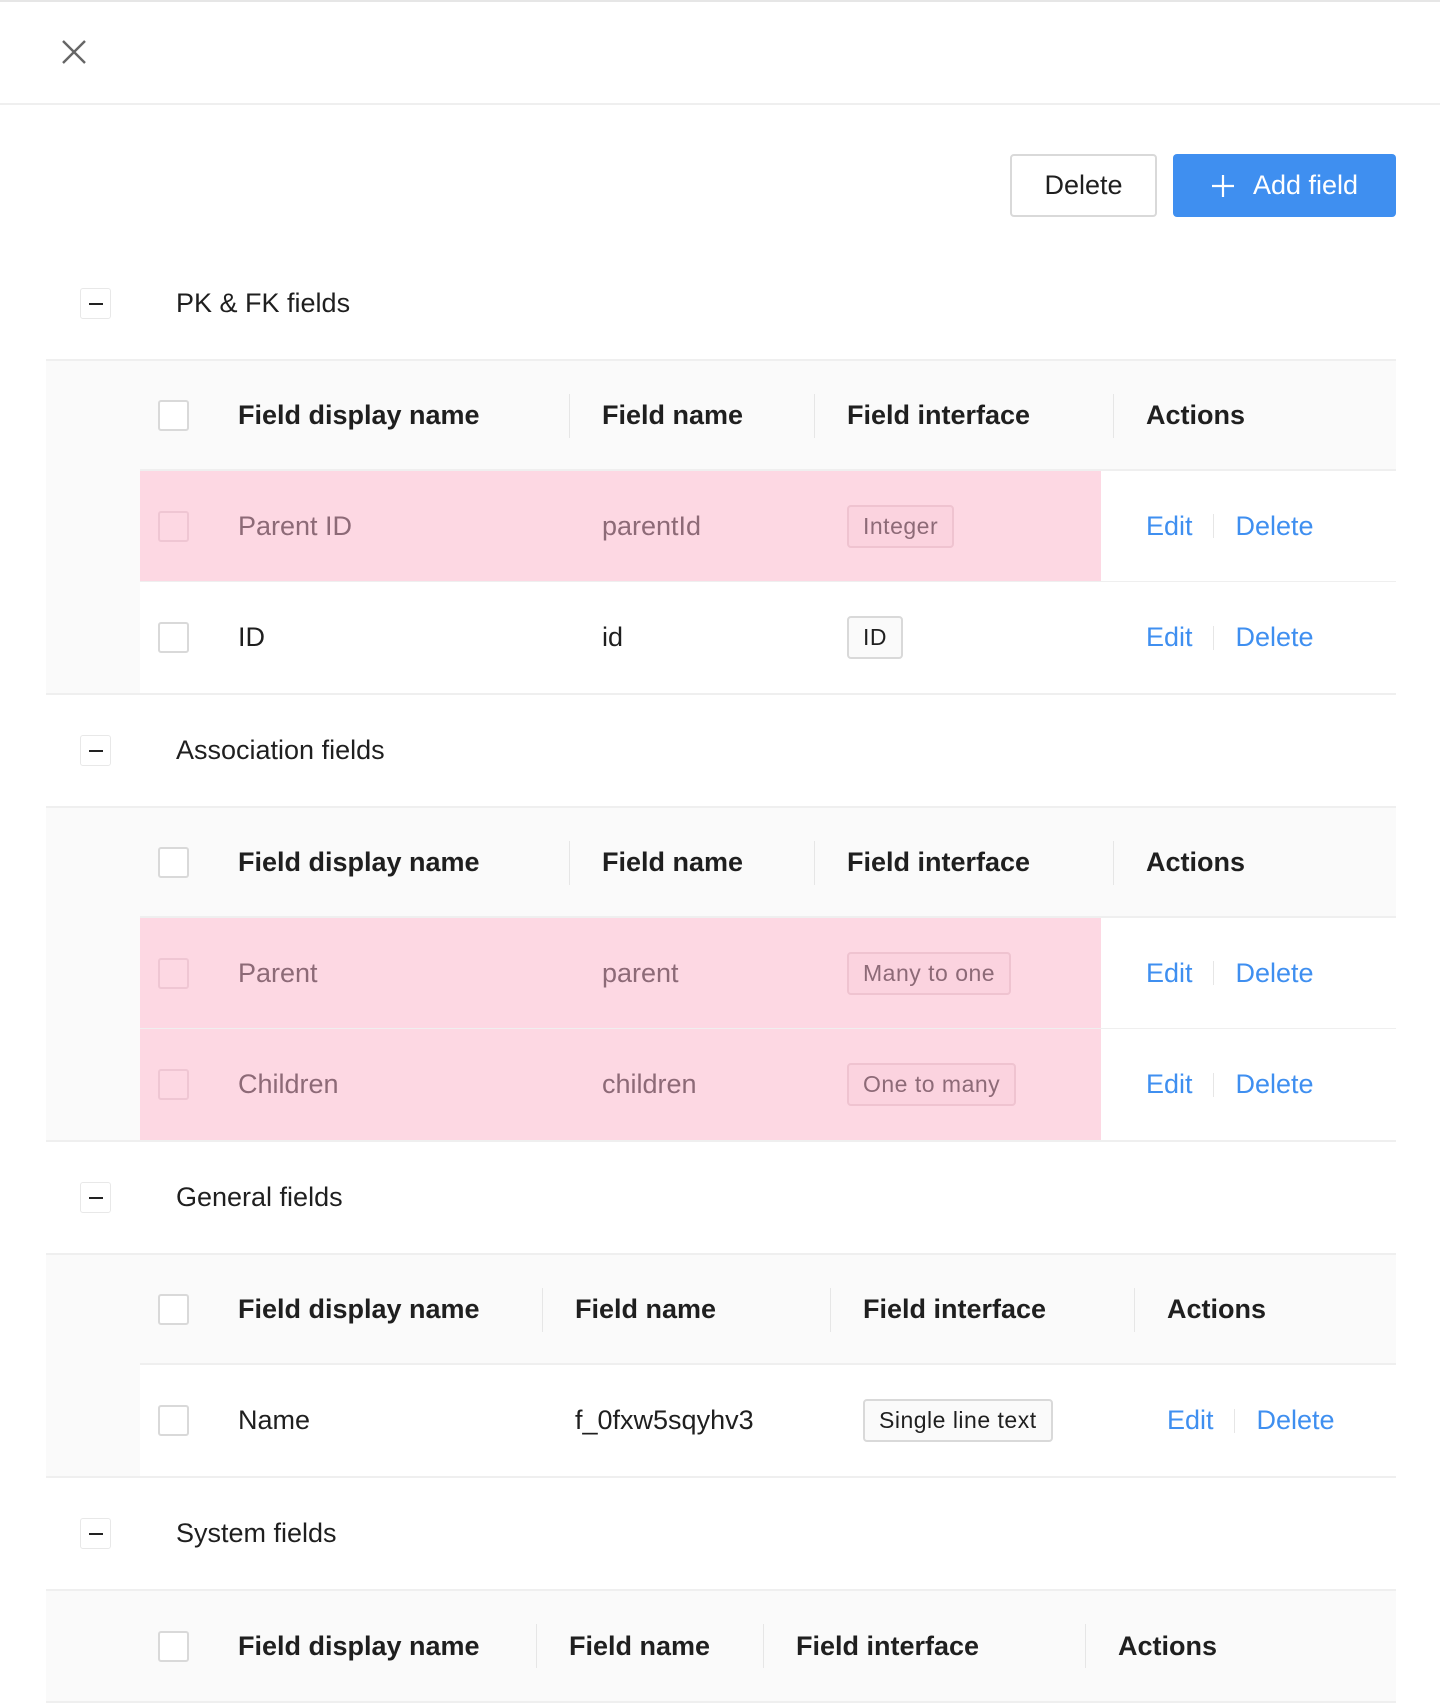 The width and height of the screenshot is (1440, 1703). Describe the element at coordinates (721, 303) in the screenshot. I see `section-header: PK & FK fields` at that location.